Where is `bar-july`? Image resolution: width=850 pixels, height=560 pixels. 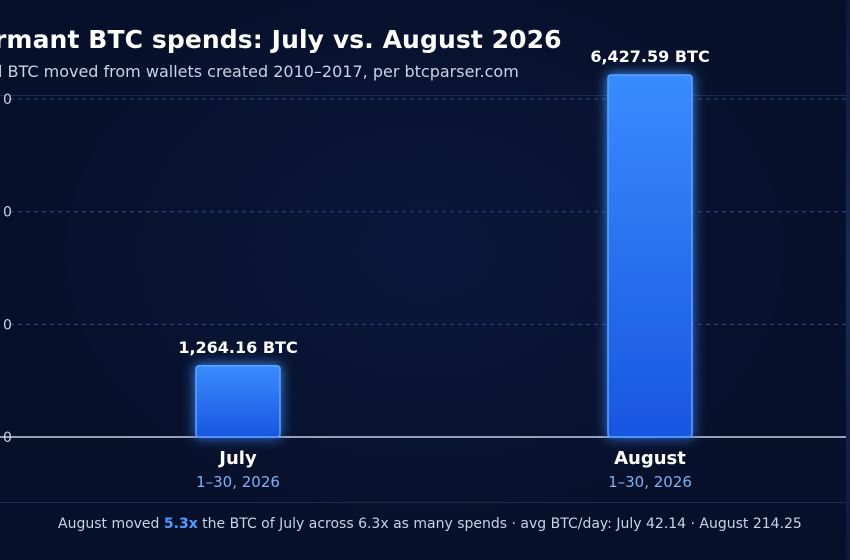 bar-july is located at coordinates (238, 401).